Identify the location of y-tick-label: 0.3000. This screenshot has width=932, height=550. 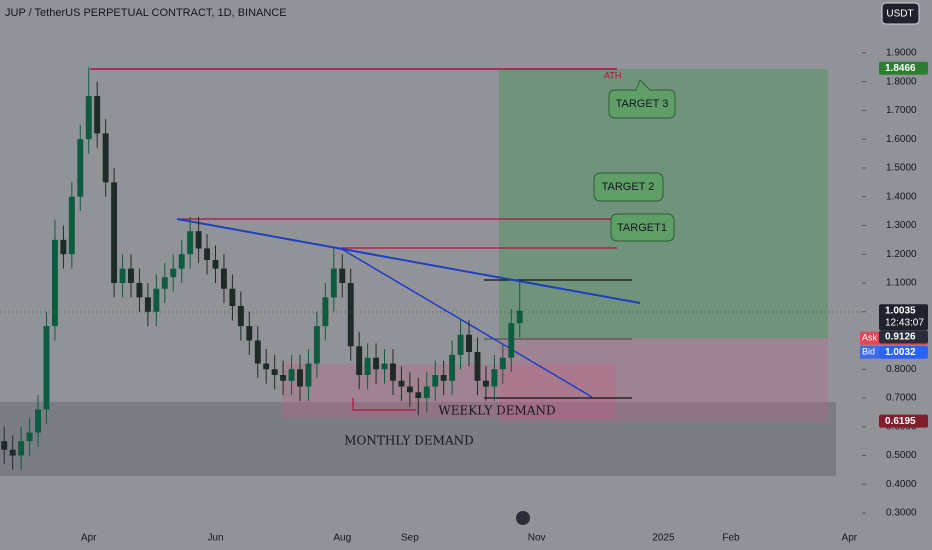
(901, 513).